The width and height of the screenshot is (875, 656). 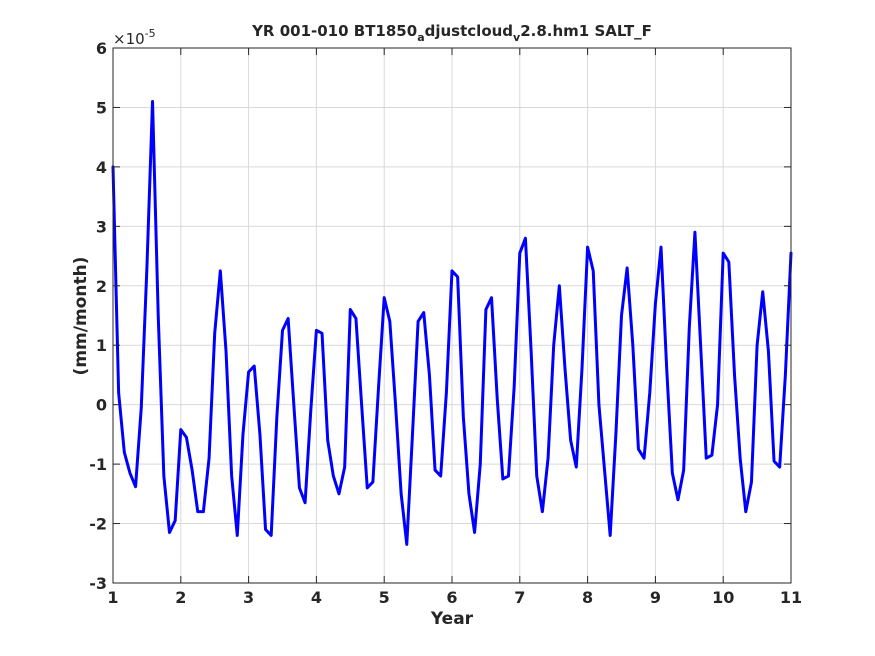 I want to click on y-tick-label: 1, so click(x=101, y=345).